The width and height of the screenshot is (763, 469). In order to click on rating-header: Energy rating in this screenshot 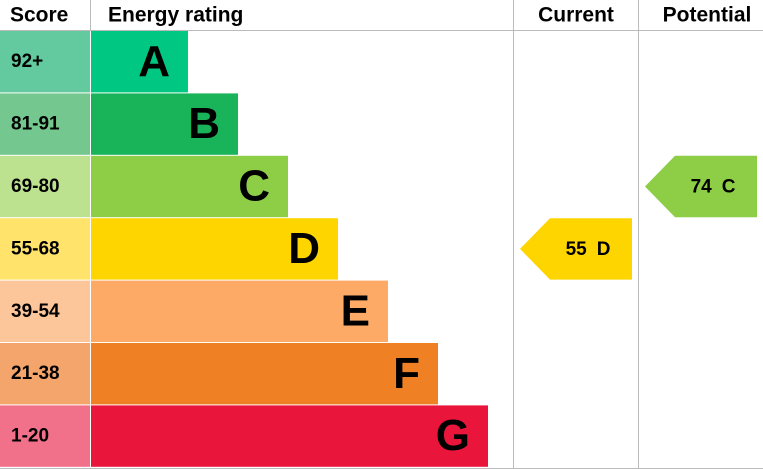, I will do `click(175, 15)`.